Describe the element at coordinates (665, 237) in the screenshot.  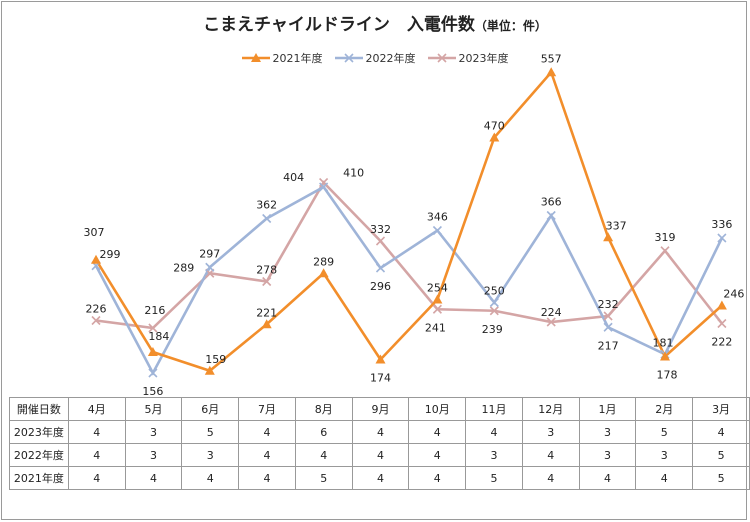
I see `data-label: 319` at that location.